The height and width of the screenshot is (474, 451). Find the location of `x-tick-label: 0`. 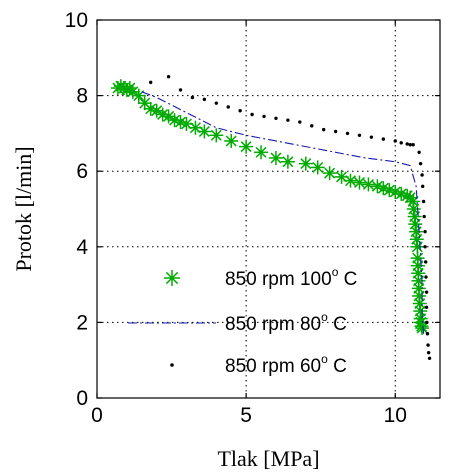

x-tick-label: 0 is located at coordinates (97, 415).